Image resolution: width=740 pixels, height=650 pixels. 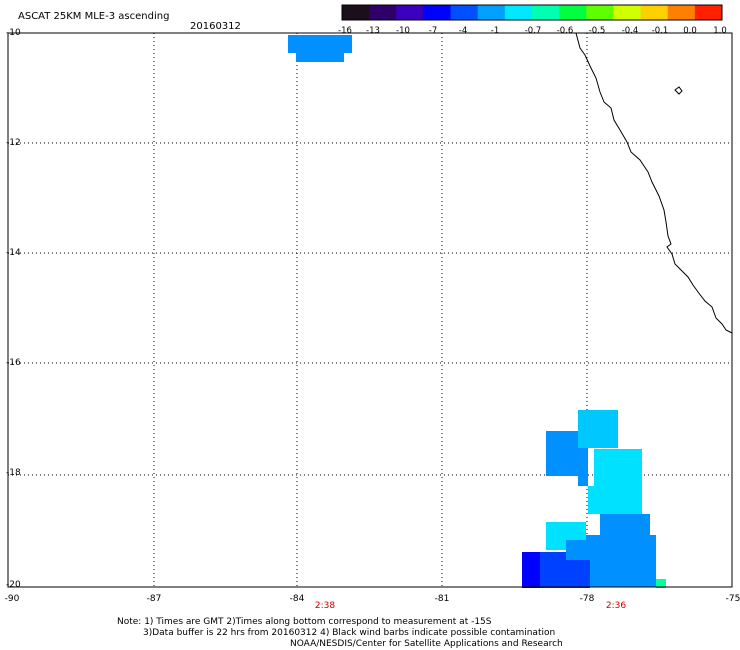 I want to click on pass-time-label: 2:36, so click(x=616, y=606).